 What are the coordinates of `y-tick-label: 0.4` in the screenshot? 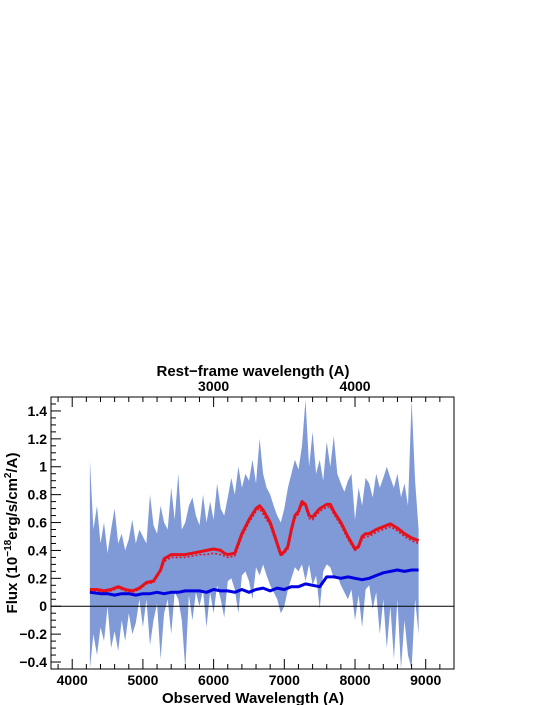 It's located at (38, 550).